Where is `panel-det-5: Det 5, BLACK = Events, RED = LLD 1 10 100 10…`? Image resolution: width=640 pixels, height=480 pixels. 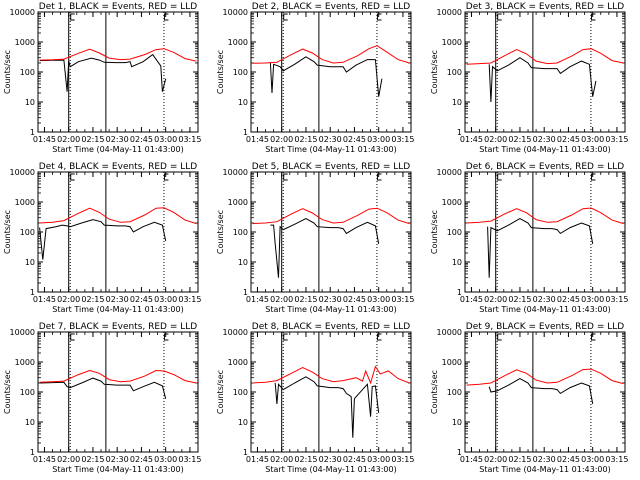
panel-det-5: Det 5, BLACK = Events, RED = LLD 1 10 100 10… is located at coordinates (315, 238).